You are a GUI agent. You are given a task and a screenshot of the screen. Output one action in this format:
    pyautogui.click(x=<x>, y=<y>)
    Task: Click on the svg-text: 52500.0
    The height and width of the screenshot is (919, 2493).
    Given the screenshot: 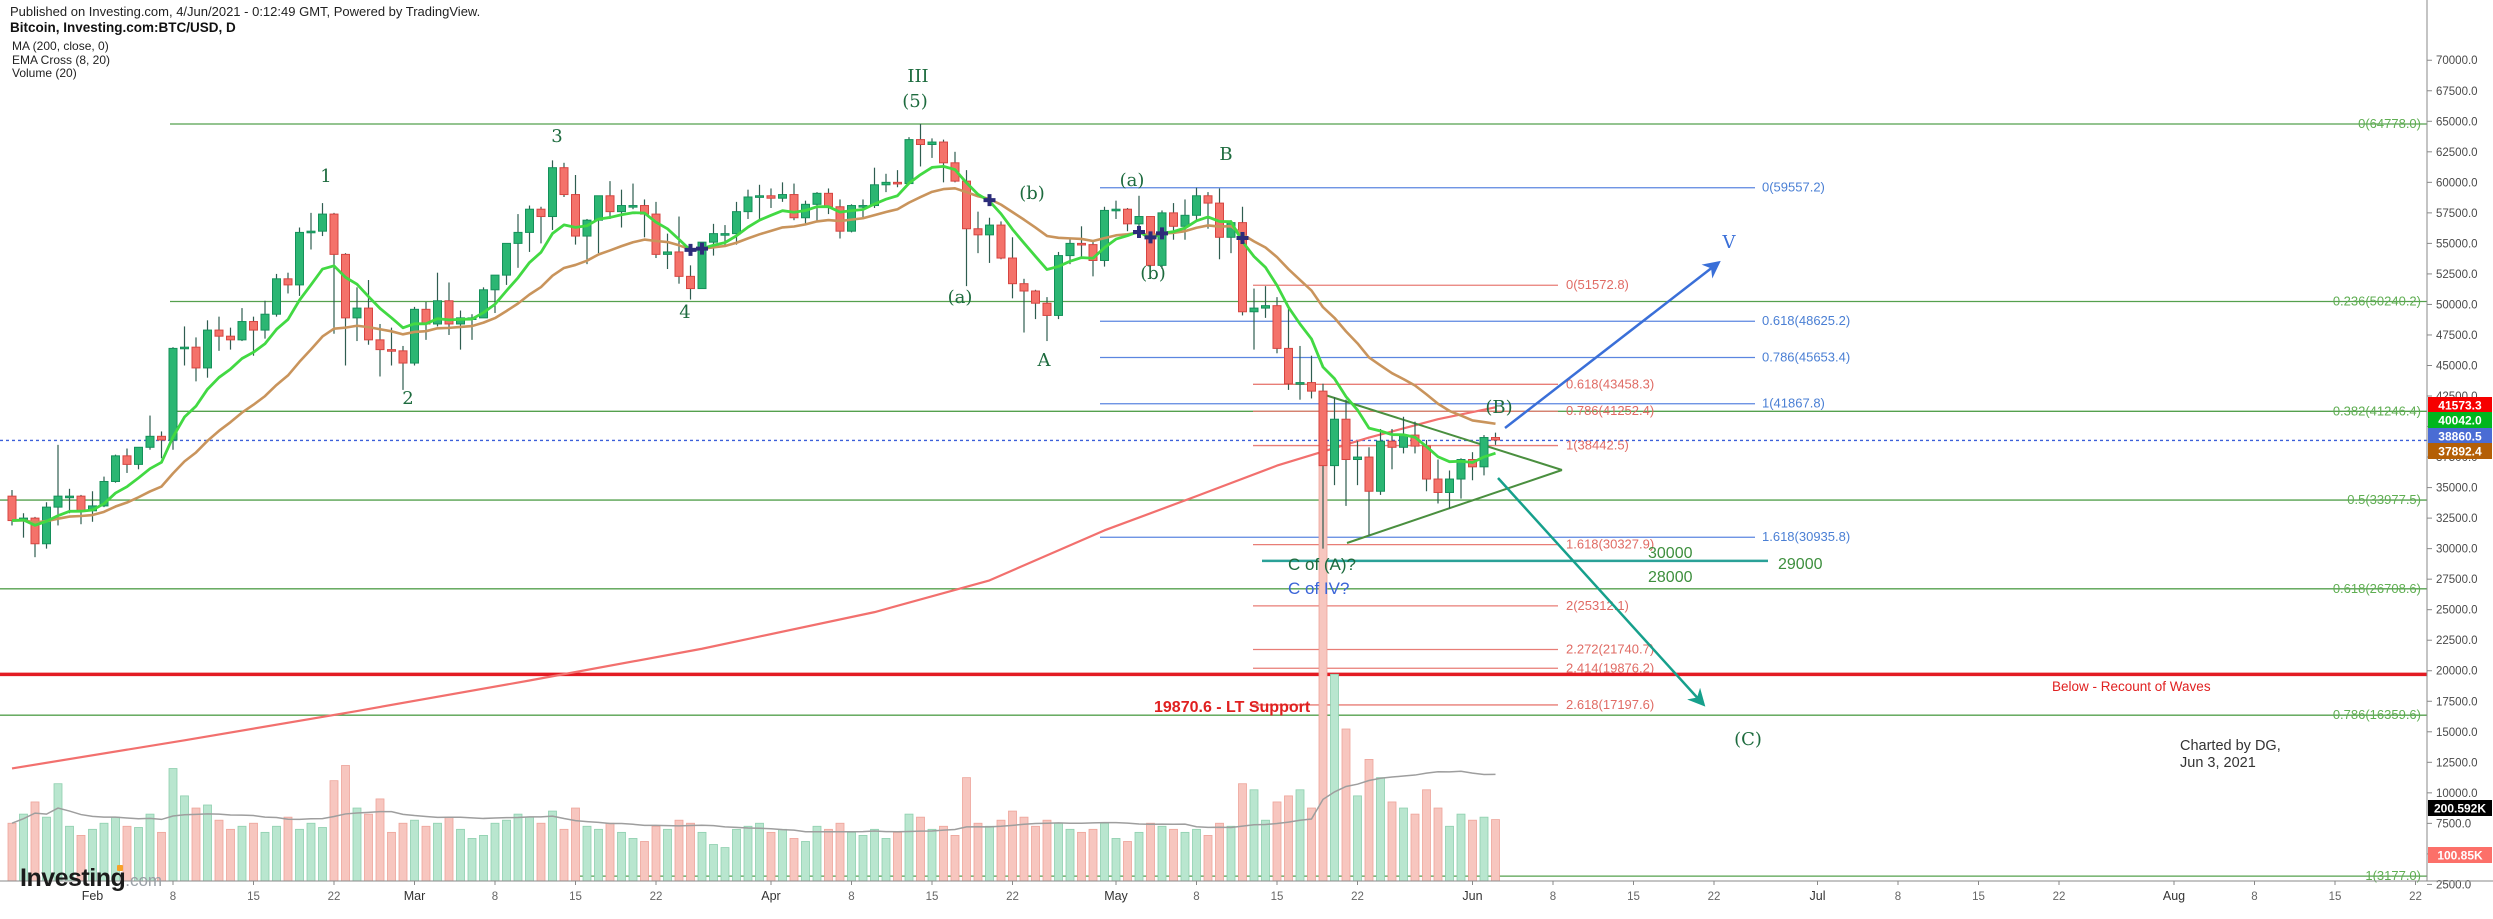 What is the action you would take?
    pyautogui.click(x=2457, y=275)
    